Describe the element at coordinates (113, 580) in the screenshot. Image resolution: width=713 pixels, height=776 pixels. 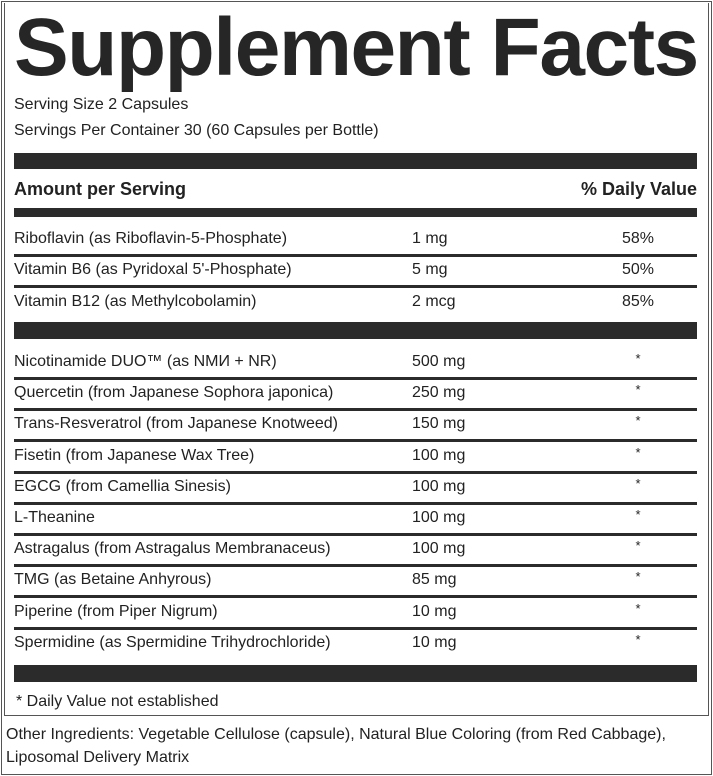
I see `ingredient-name: TMG (as Betaine Anhyrous)` at that location.